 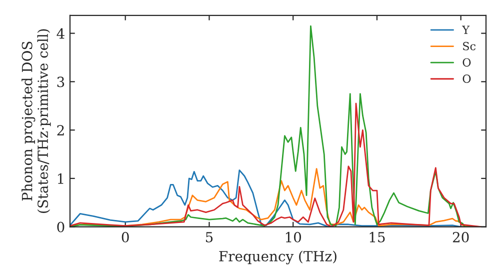 I want to click on y-tick-label: 1, so click(x=61, y=178).